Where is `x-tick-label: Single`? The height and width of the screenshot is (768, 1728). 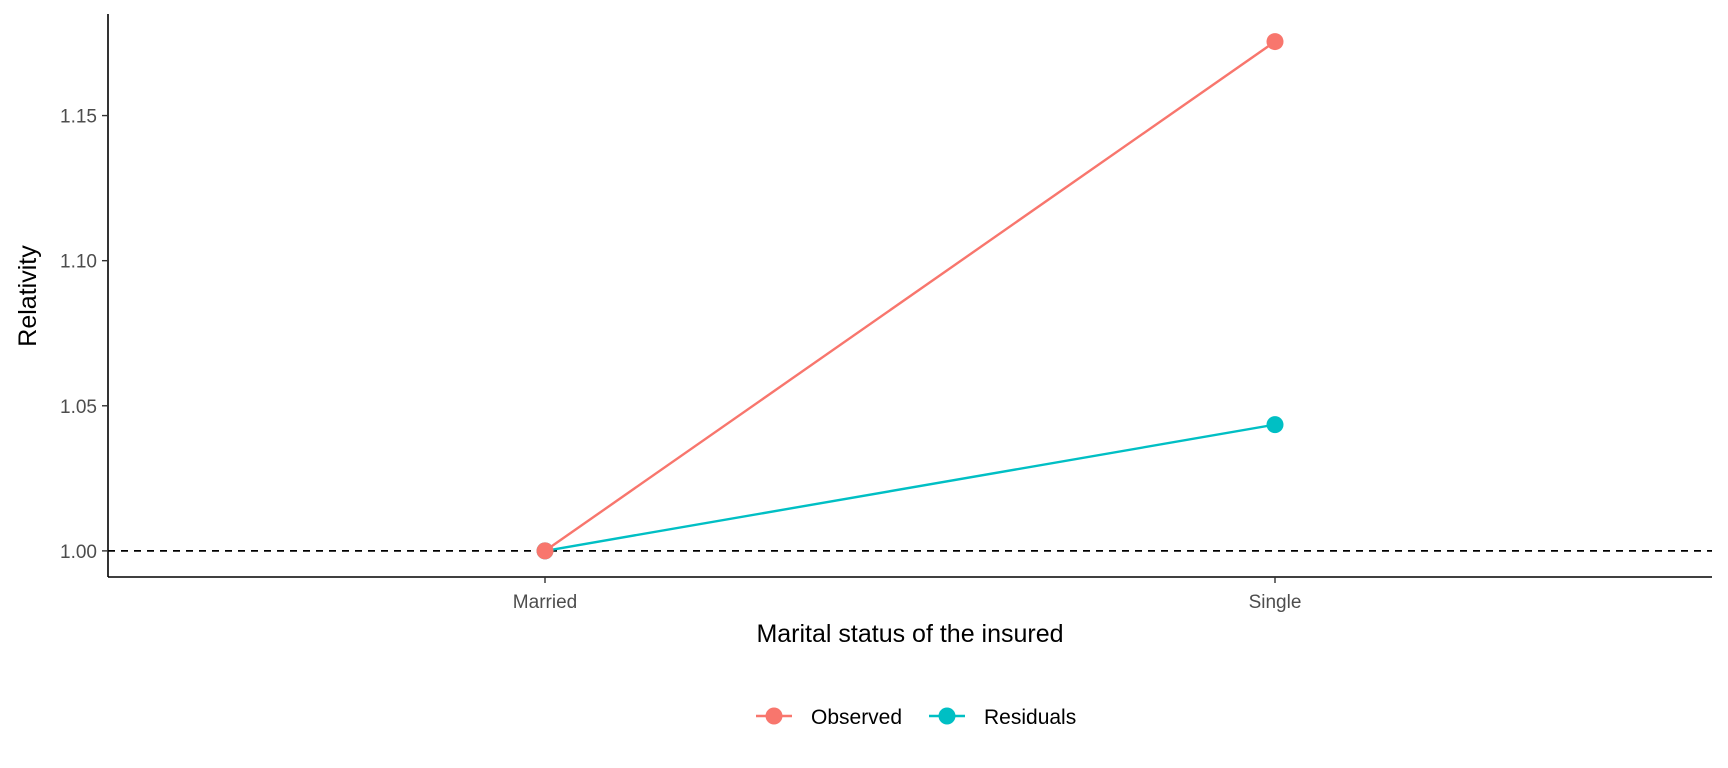
x-tick-label: Single is located at coordinates (1275, 602).